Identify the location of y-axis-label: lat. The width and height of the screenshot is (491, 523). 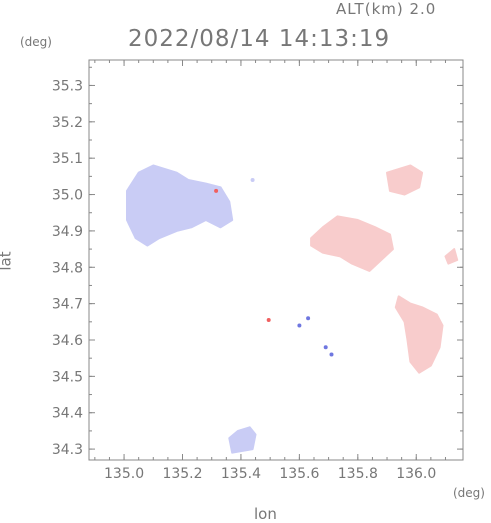
(7, 261).